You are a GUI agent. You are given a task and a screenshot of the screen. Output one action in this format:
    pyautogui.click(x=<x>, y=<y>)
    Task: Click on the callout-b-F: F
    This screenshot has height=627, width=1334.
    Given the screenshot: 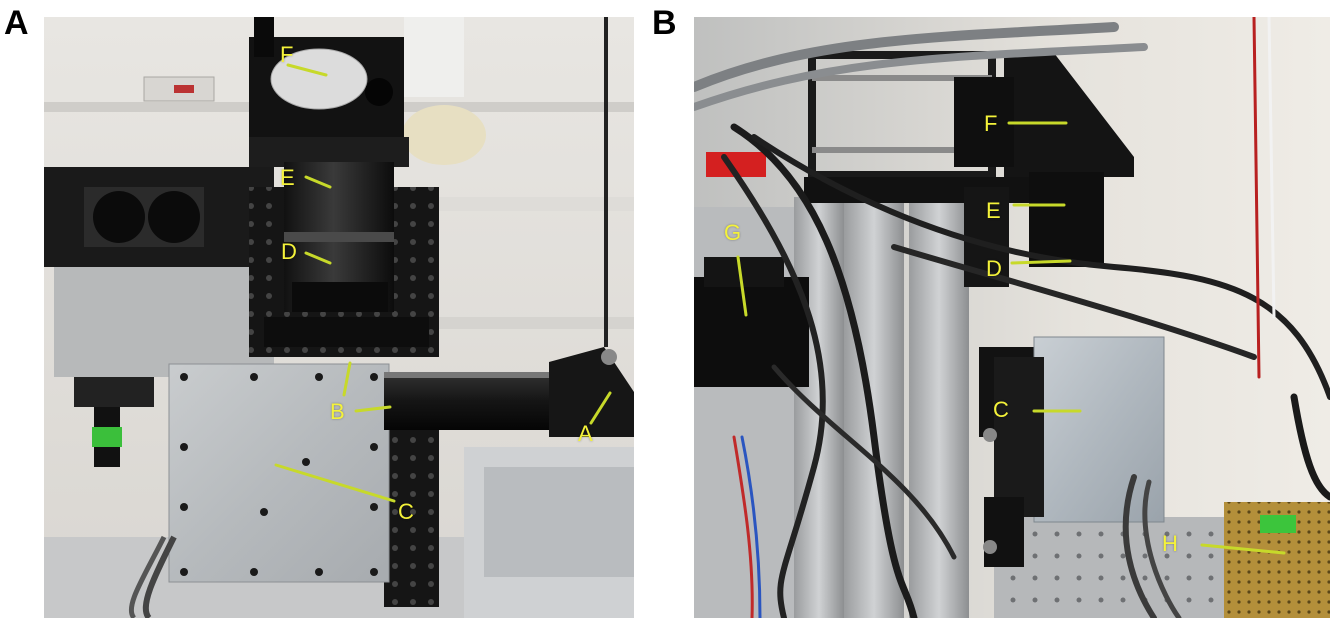 What is the action you would take?
    pyautogui.click(x=991, y=123)
    